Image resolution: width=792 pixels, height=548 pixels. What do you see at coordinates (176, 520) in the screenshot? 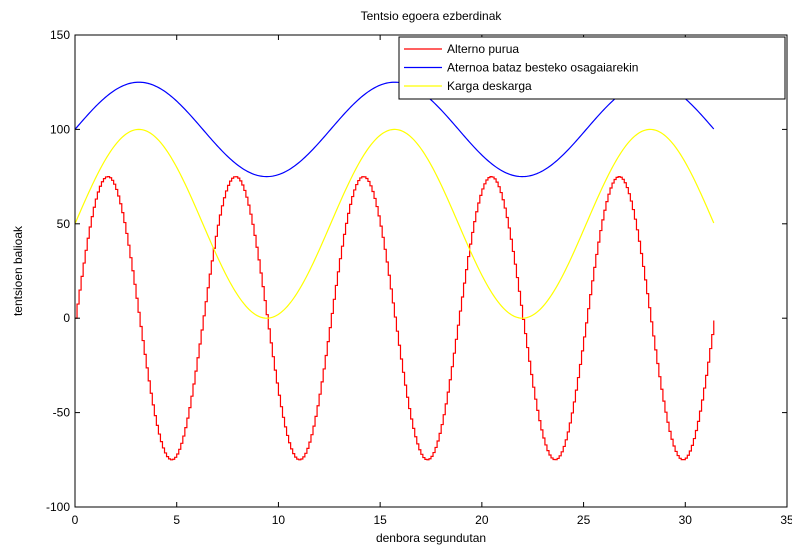
I see `x-tick-label: 5` at bounding box center [176, 520].